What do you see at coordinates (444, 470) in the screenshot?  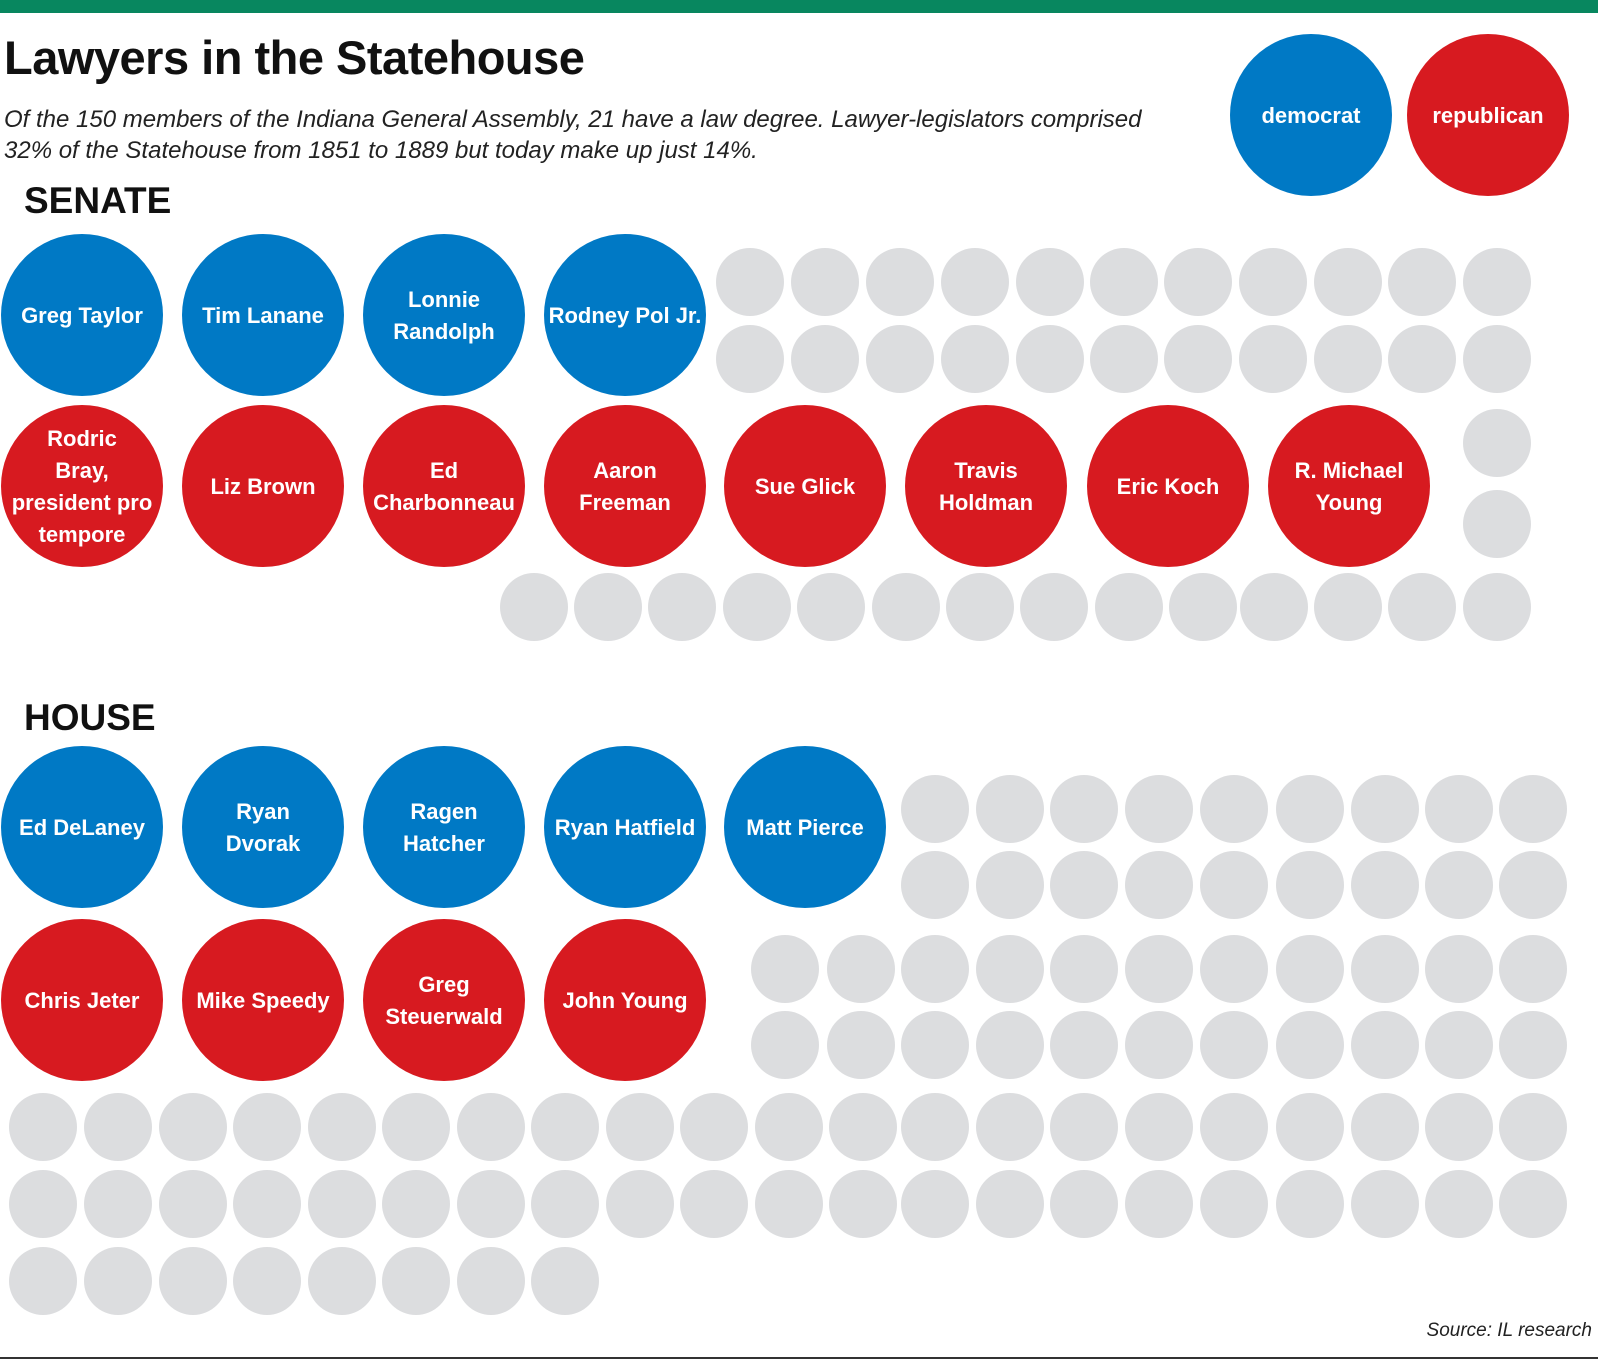 I see `member-name-label: Ed` at bounding box center [444, 470].